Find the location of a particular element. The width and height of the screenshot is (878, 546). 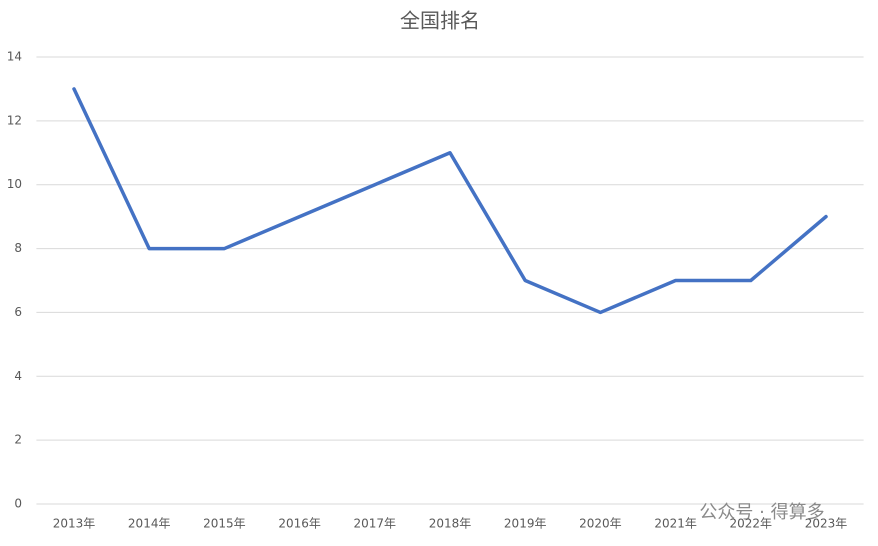

x-tick-label: 2013年 is located at coordinates (74, 524).